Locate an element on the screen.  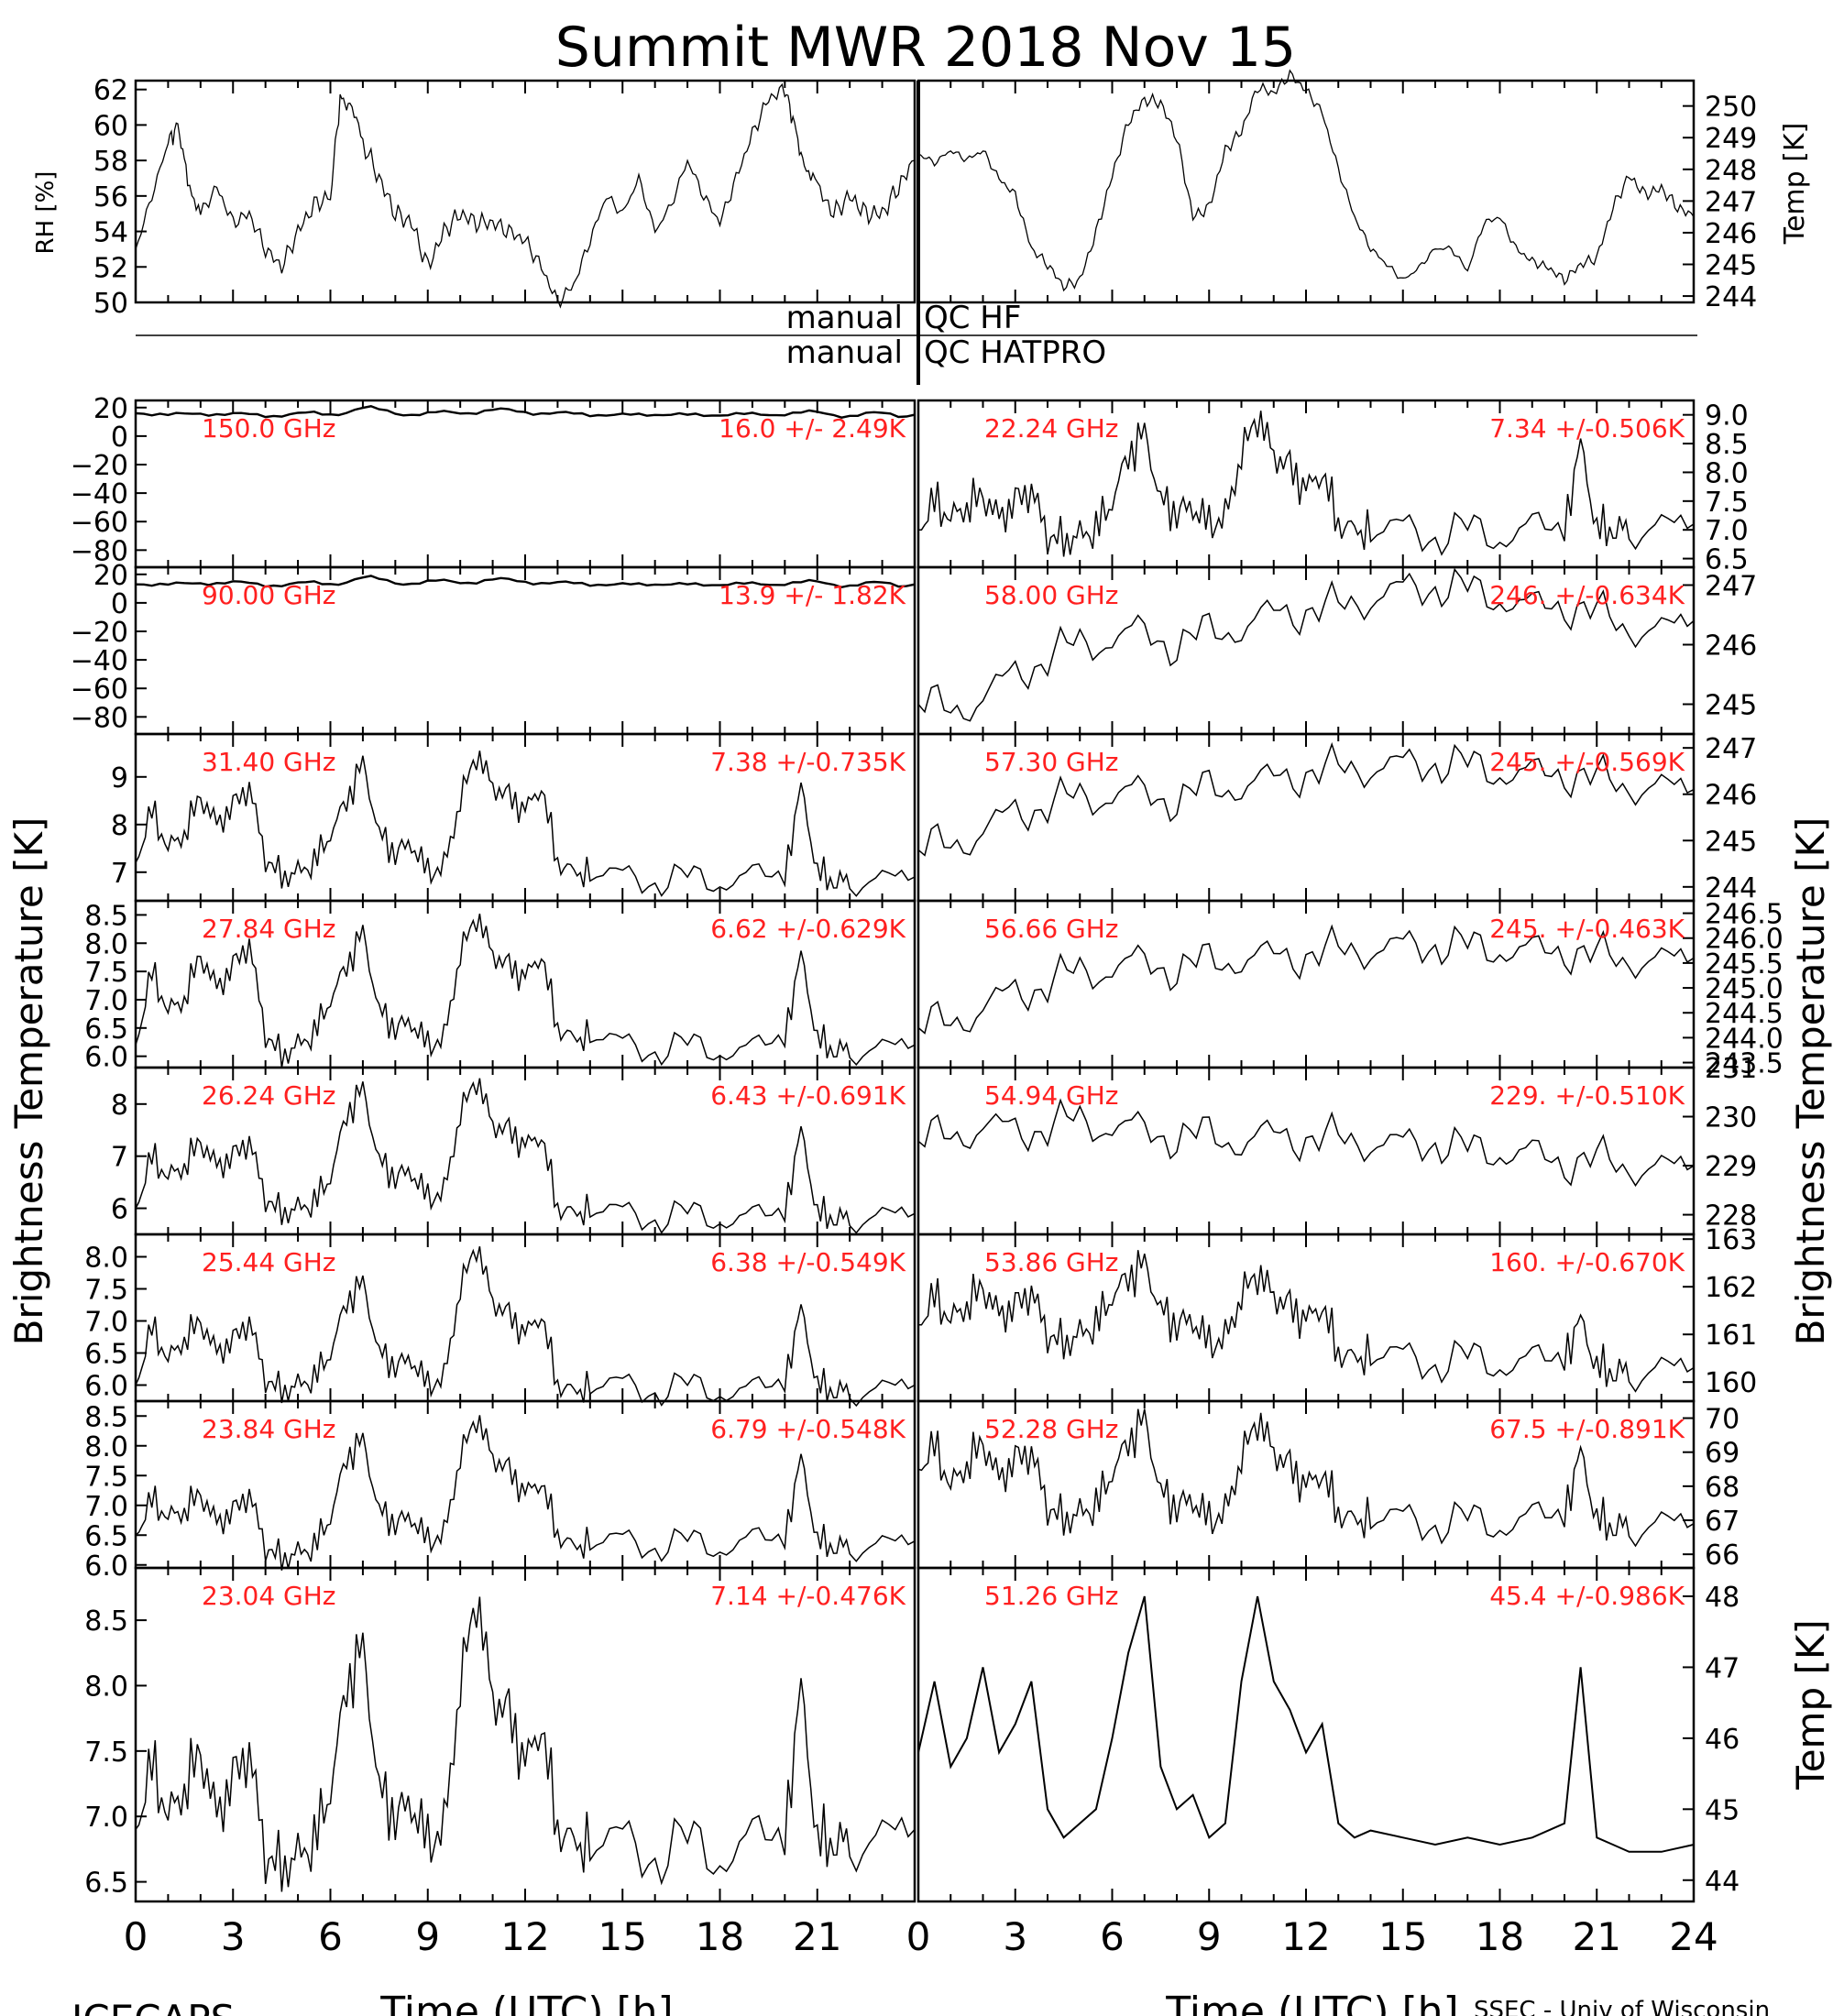
panel-22-24-ghz-stat-label: 7.34 +/-0.506K is located at coordinates (1587, 428).